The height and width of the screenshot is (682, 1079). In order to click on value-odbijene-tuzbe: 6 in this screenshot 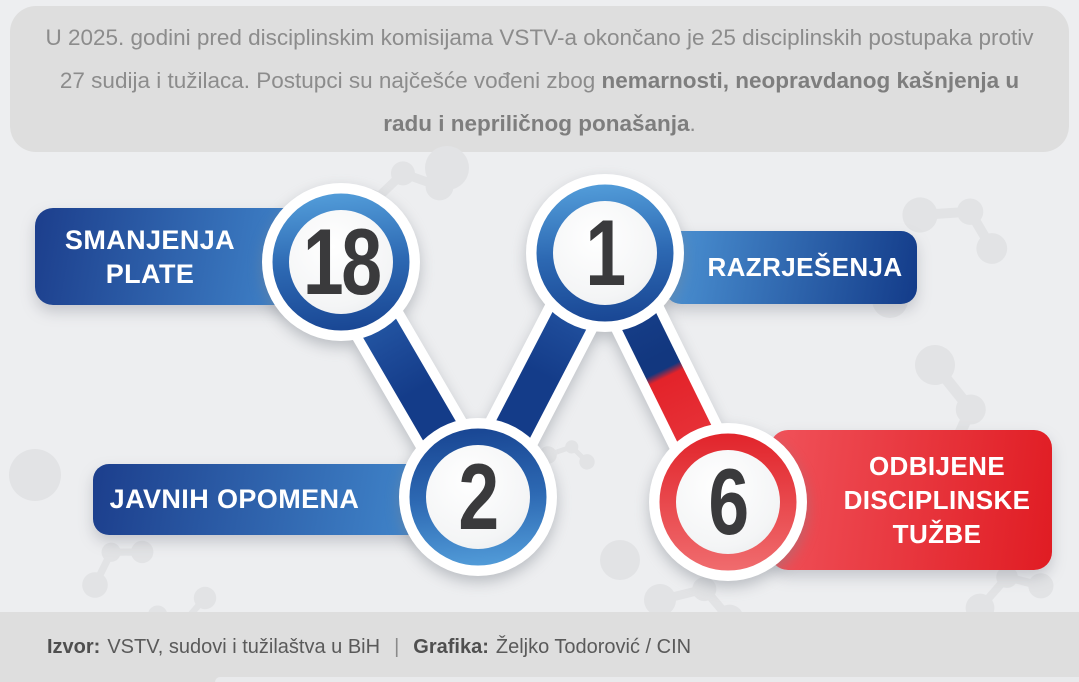, I will do `click(728, 502)`.